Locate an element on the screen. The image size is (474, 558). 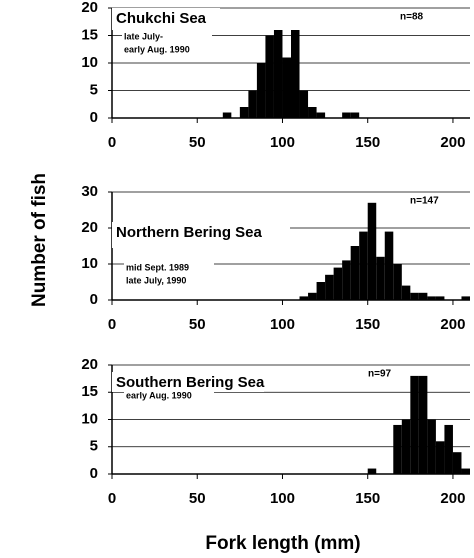
annotation: mid Sept. 1989 is located at coordinates (157, 267).